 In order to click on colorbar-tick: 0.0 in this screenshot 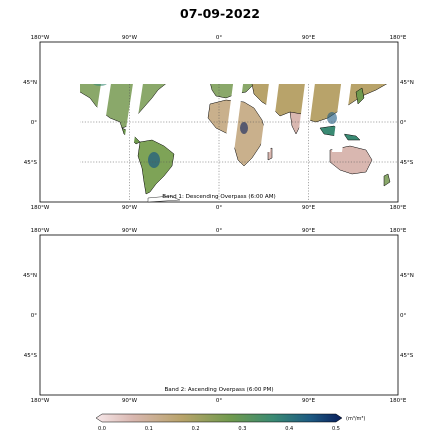, I will do `click(102, 429)`.